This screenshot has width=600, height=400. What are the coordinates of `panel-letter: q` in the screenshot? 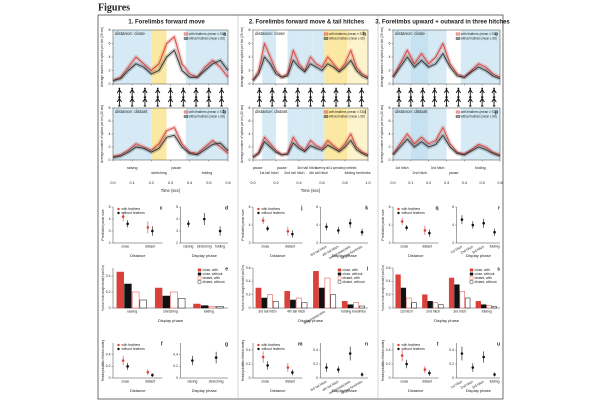 It's located at (436, 208).